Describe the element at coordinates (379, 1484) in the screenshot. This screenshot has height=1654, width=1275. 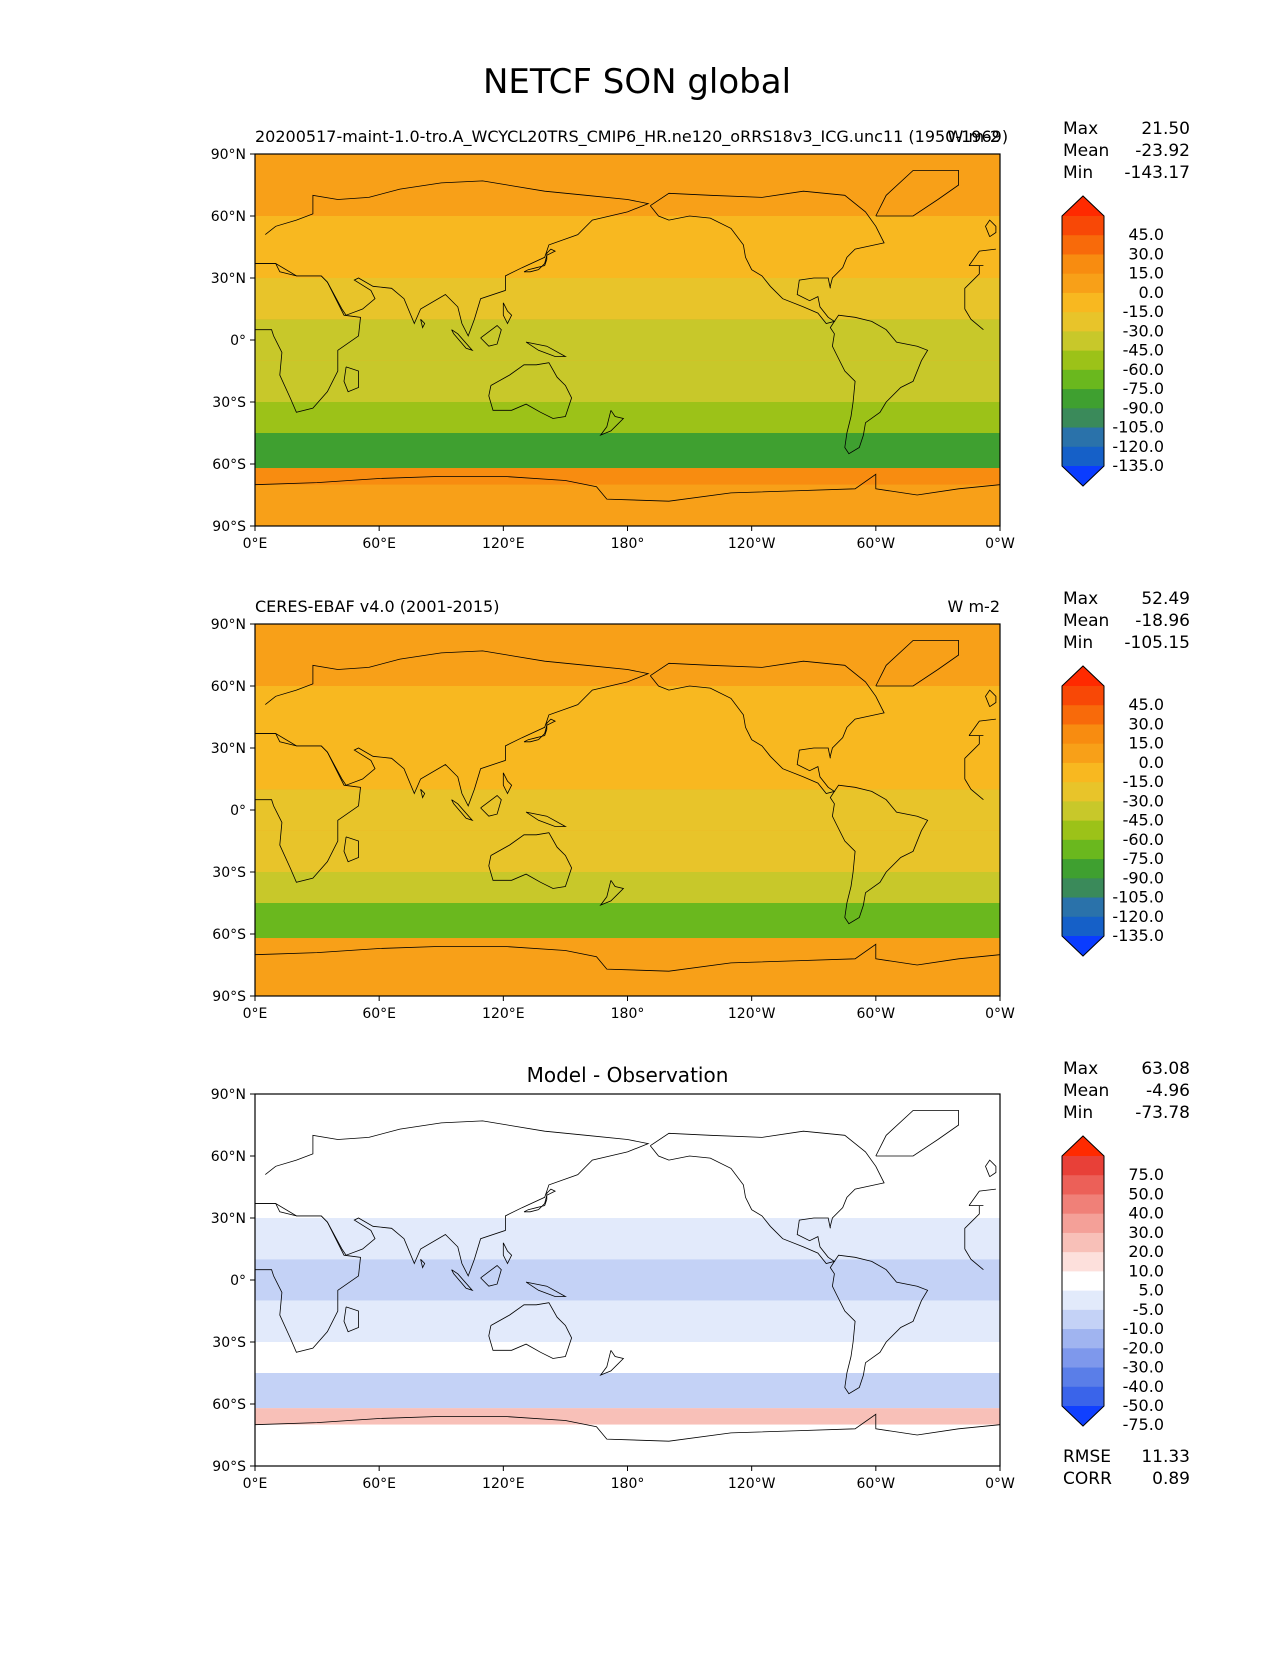
I see `lon-tick-label: 60°E` at that location.